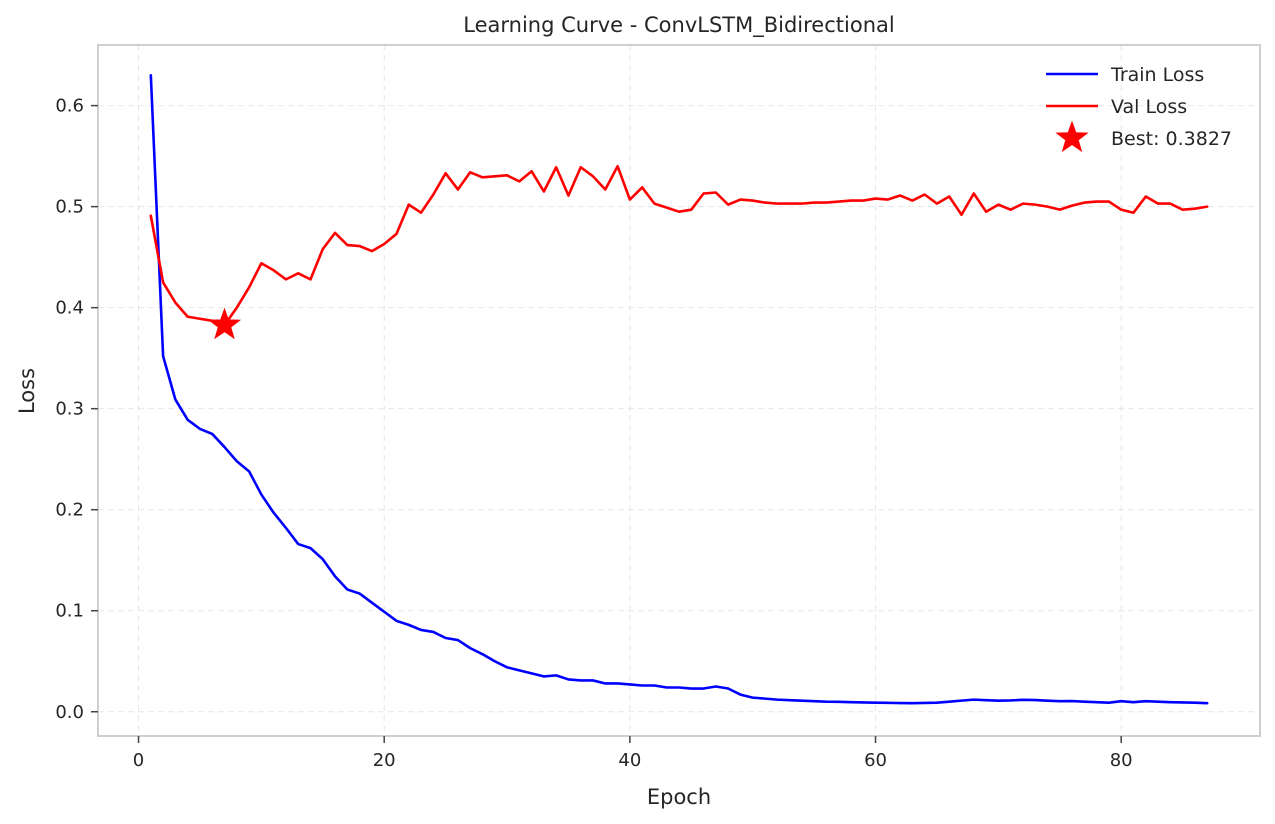  What do you see at coordinates (678, 25) in the screenshot?
I see `chart-title: Learning Curve - ConvLSTM_Bidirectional` at bounding box center [678, 25].